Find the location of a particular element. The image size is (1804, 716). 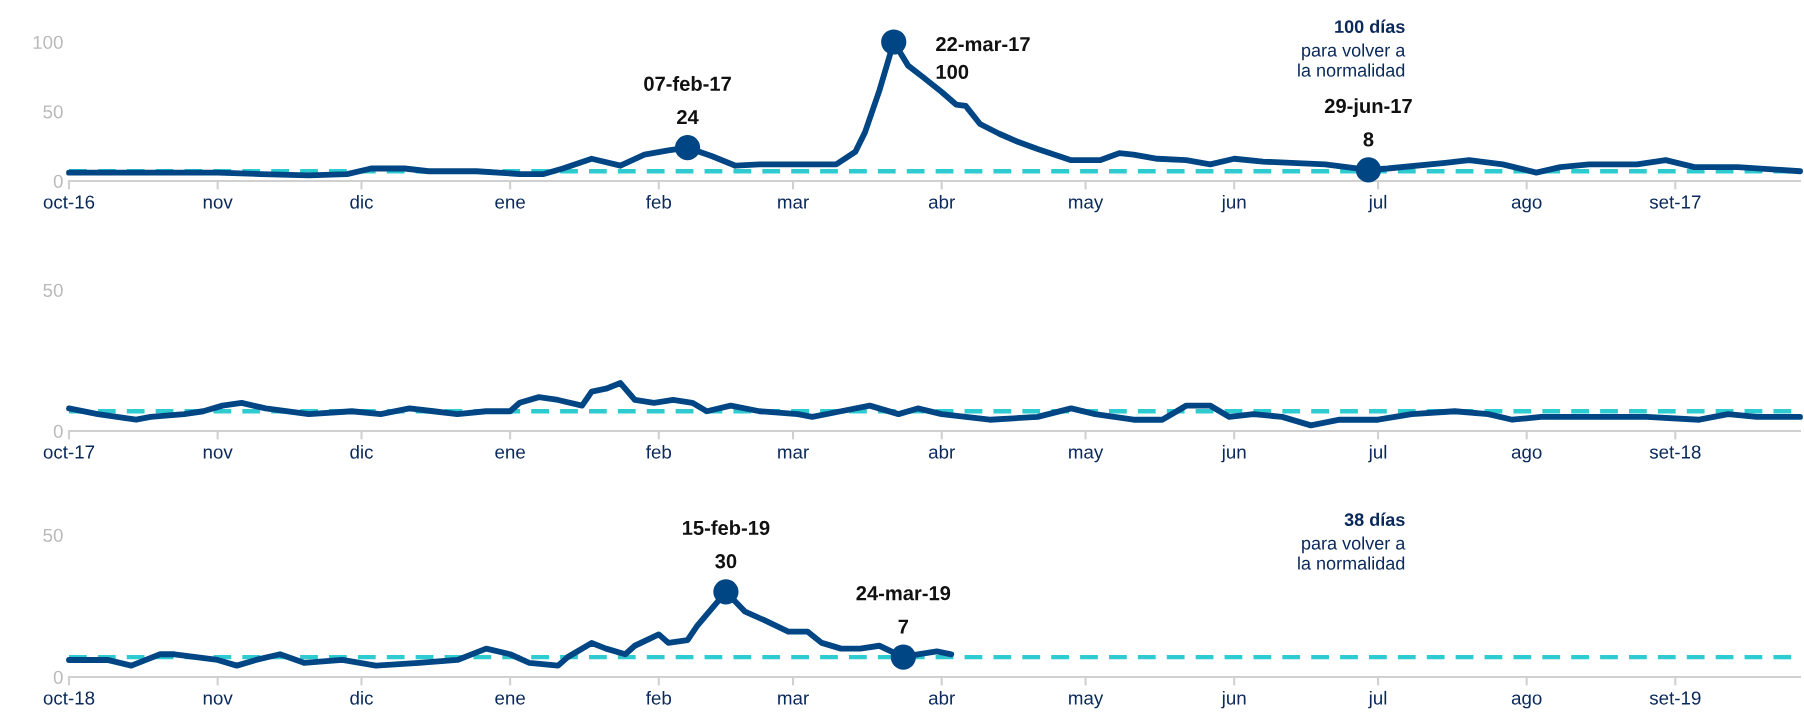

annotation: 24 is located at coordinates (688, 117).